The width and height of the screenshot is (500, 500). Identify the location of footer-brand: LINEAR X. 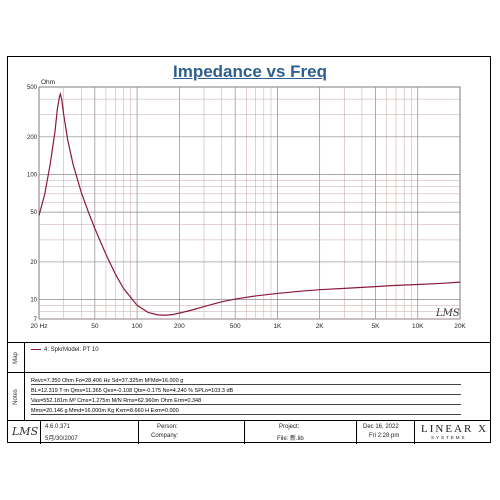
(455, 429).